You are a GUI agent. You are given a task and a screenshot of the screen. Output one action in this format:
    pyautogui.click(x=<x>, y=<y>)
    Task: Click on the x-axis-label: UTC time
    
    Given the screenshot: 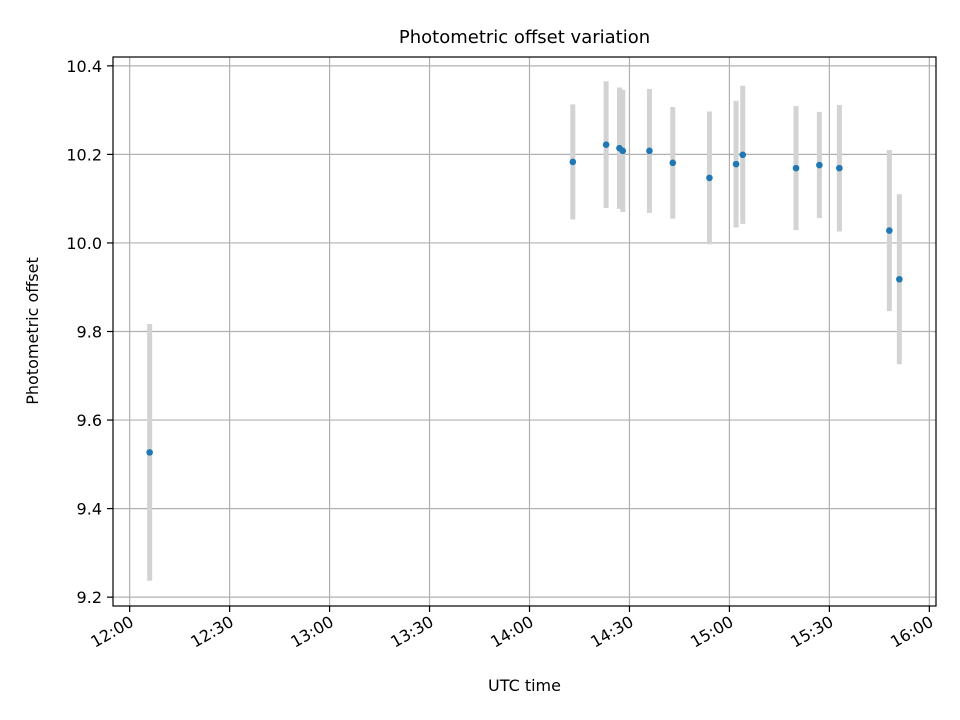 What is the action you would take?
    pyautogui.click(x=524, y=685)
    